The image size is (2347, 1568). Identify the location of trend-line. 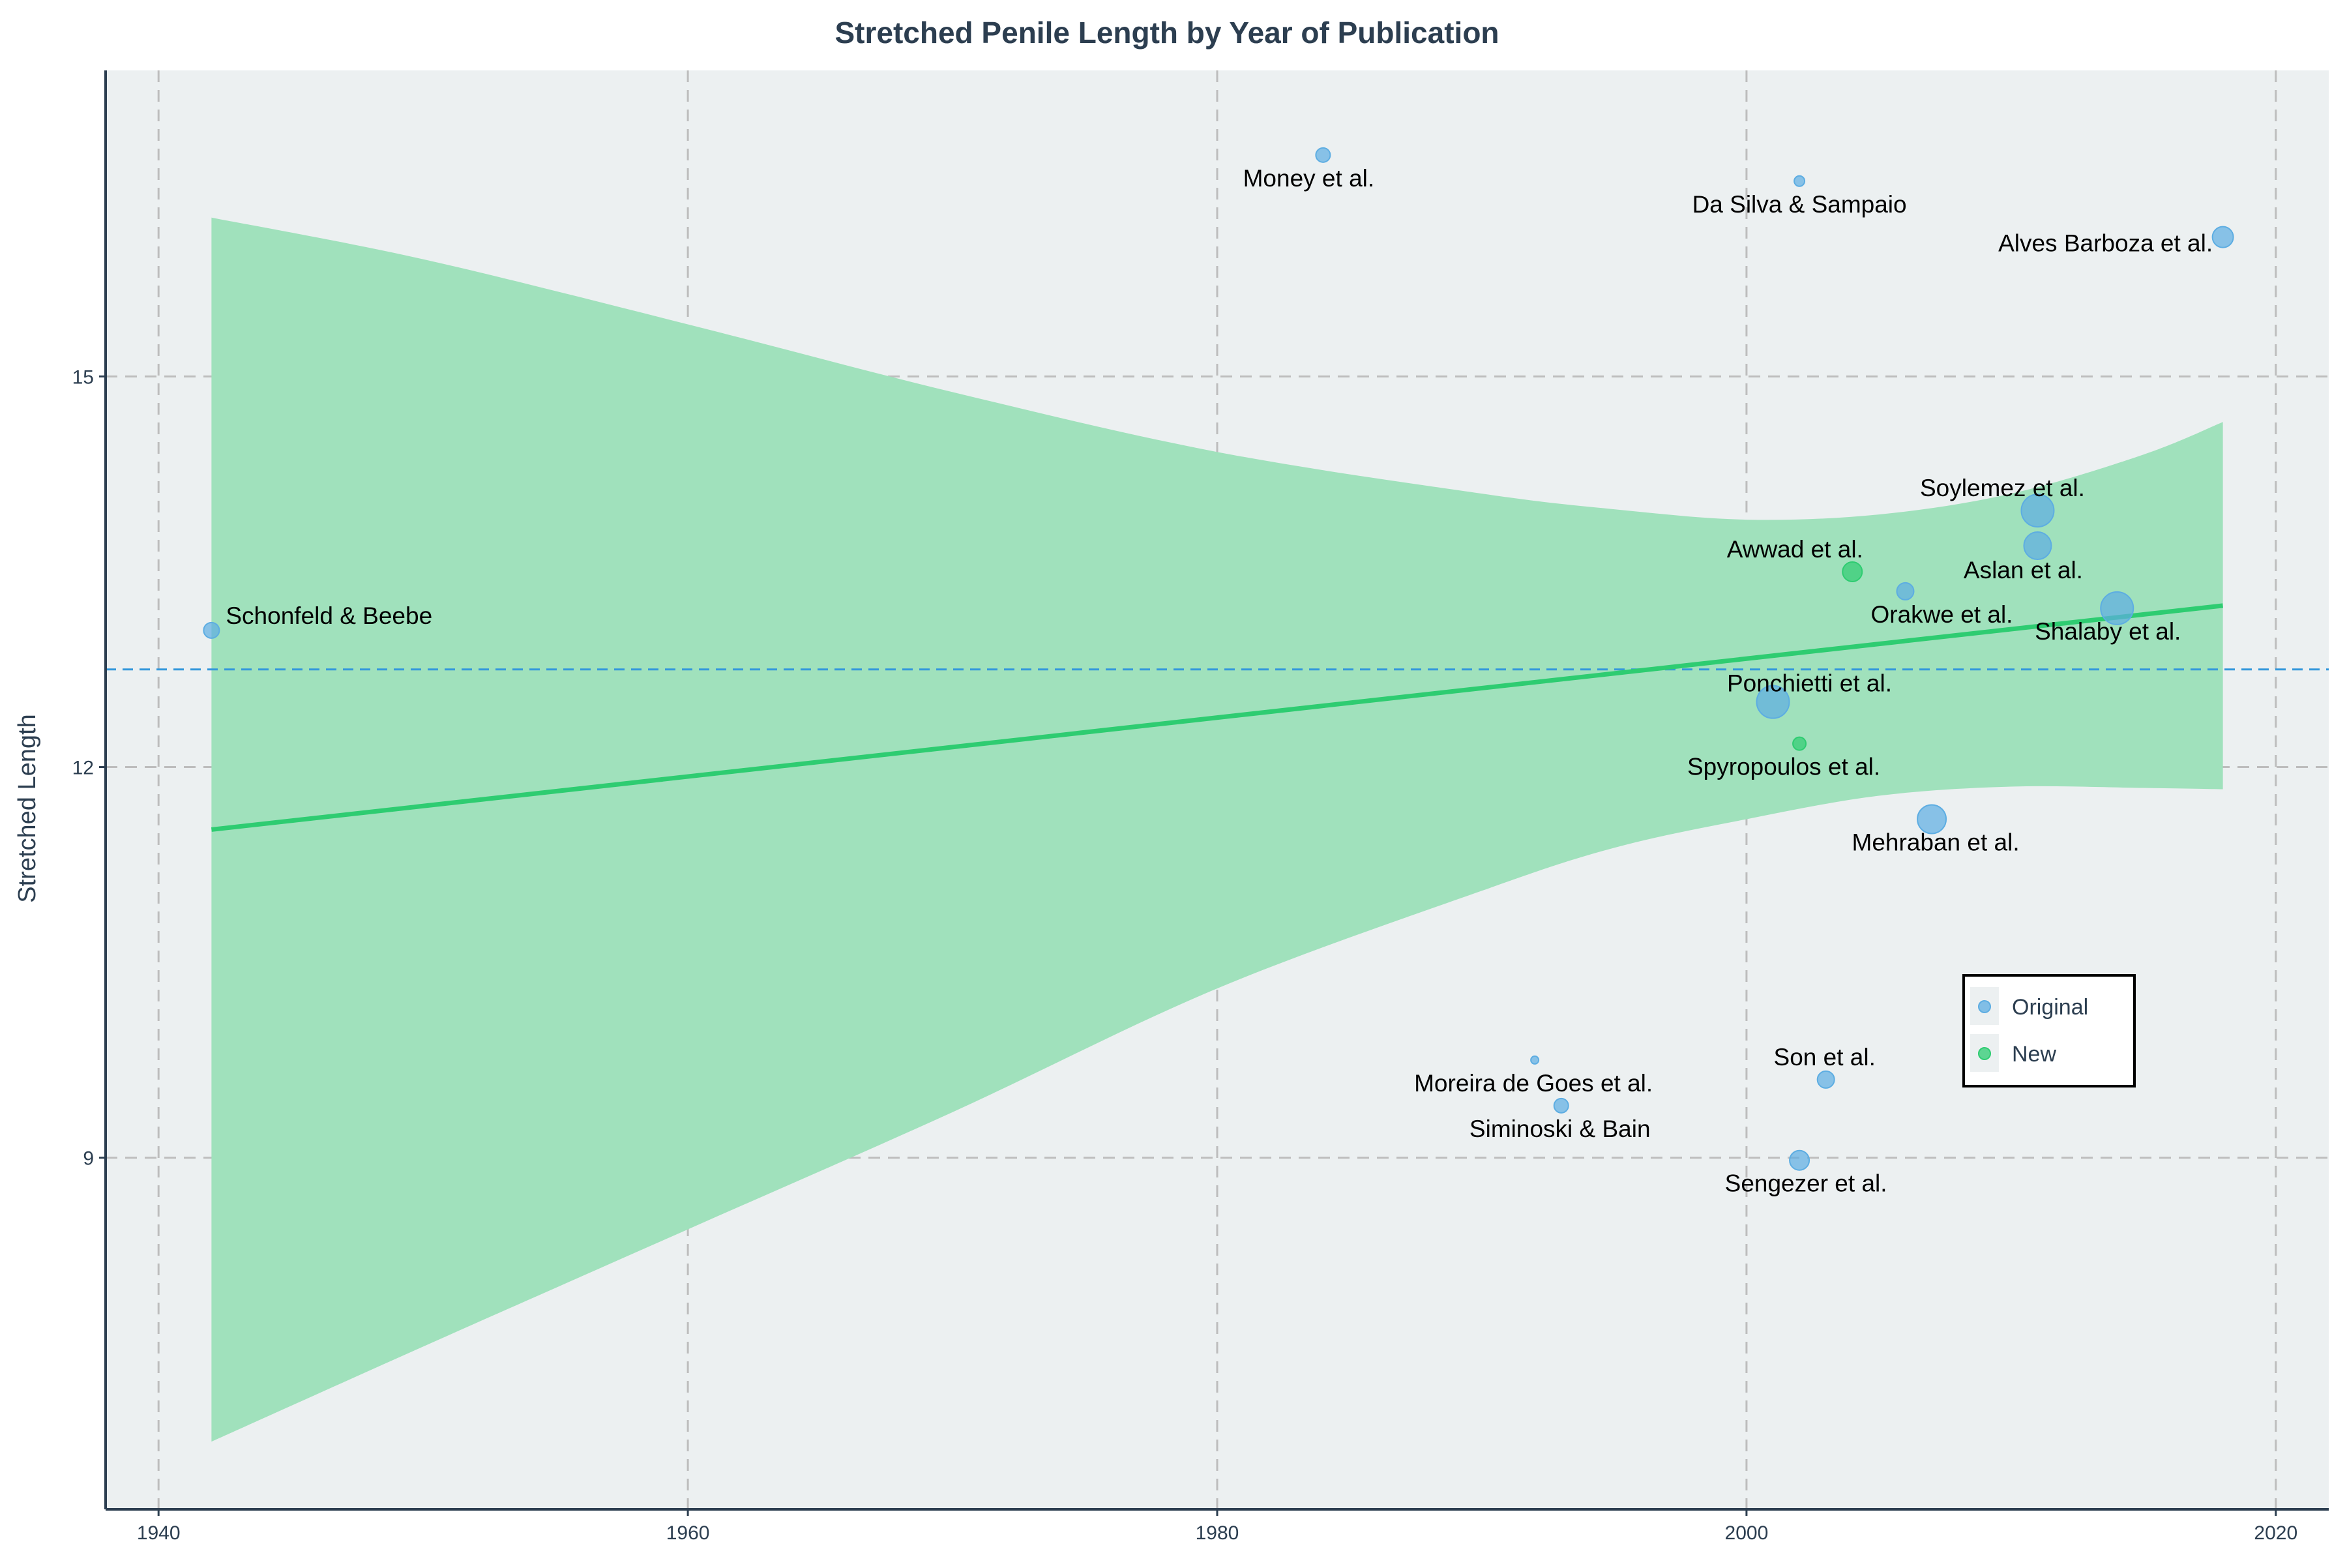
(1217, 717).